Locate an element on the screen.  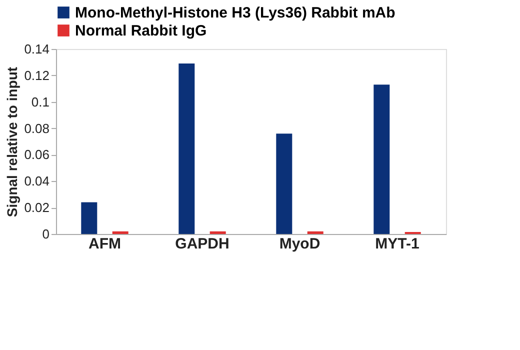
legend-label: Normal Rabbit IgG is located at coordinates (141, 31).